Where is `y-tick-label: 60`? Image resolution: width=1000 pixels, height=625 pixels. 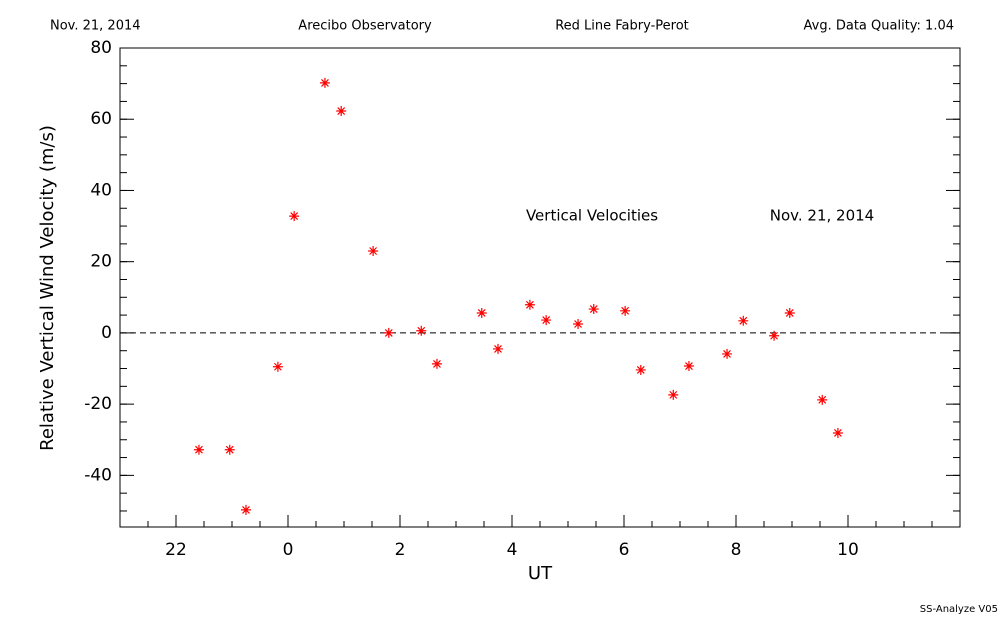 y-tick-label: 60 is located at coordinates (101, 119).